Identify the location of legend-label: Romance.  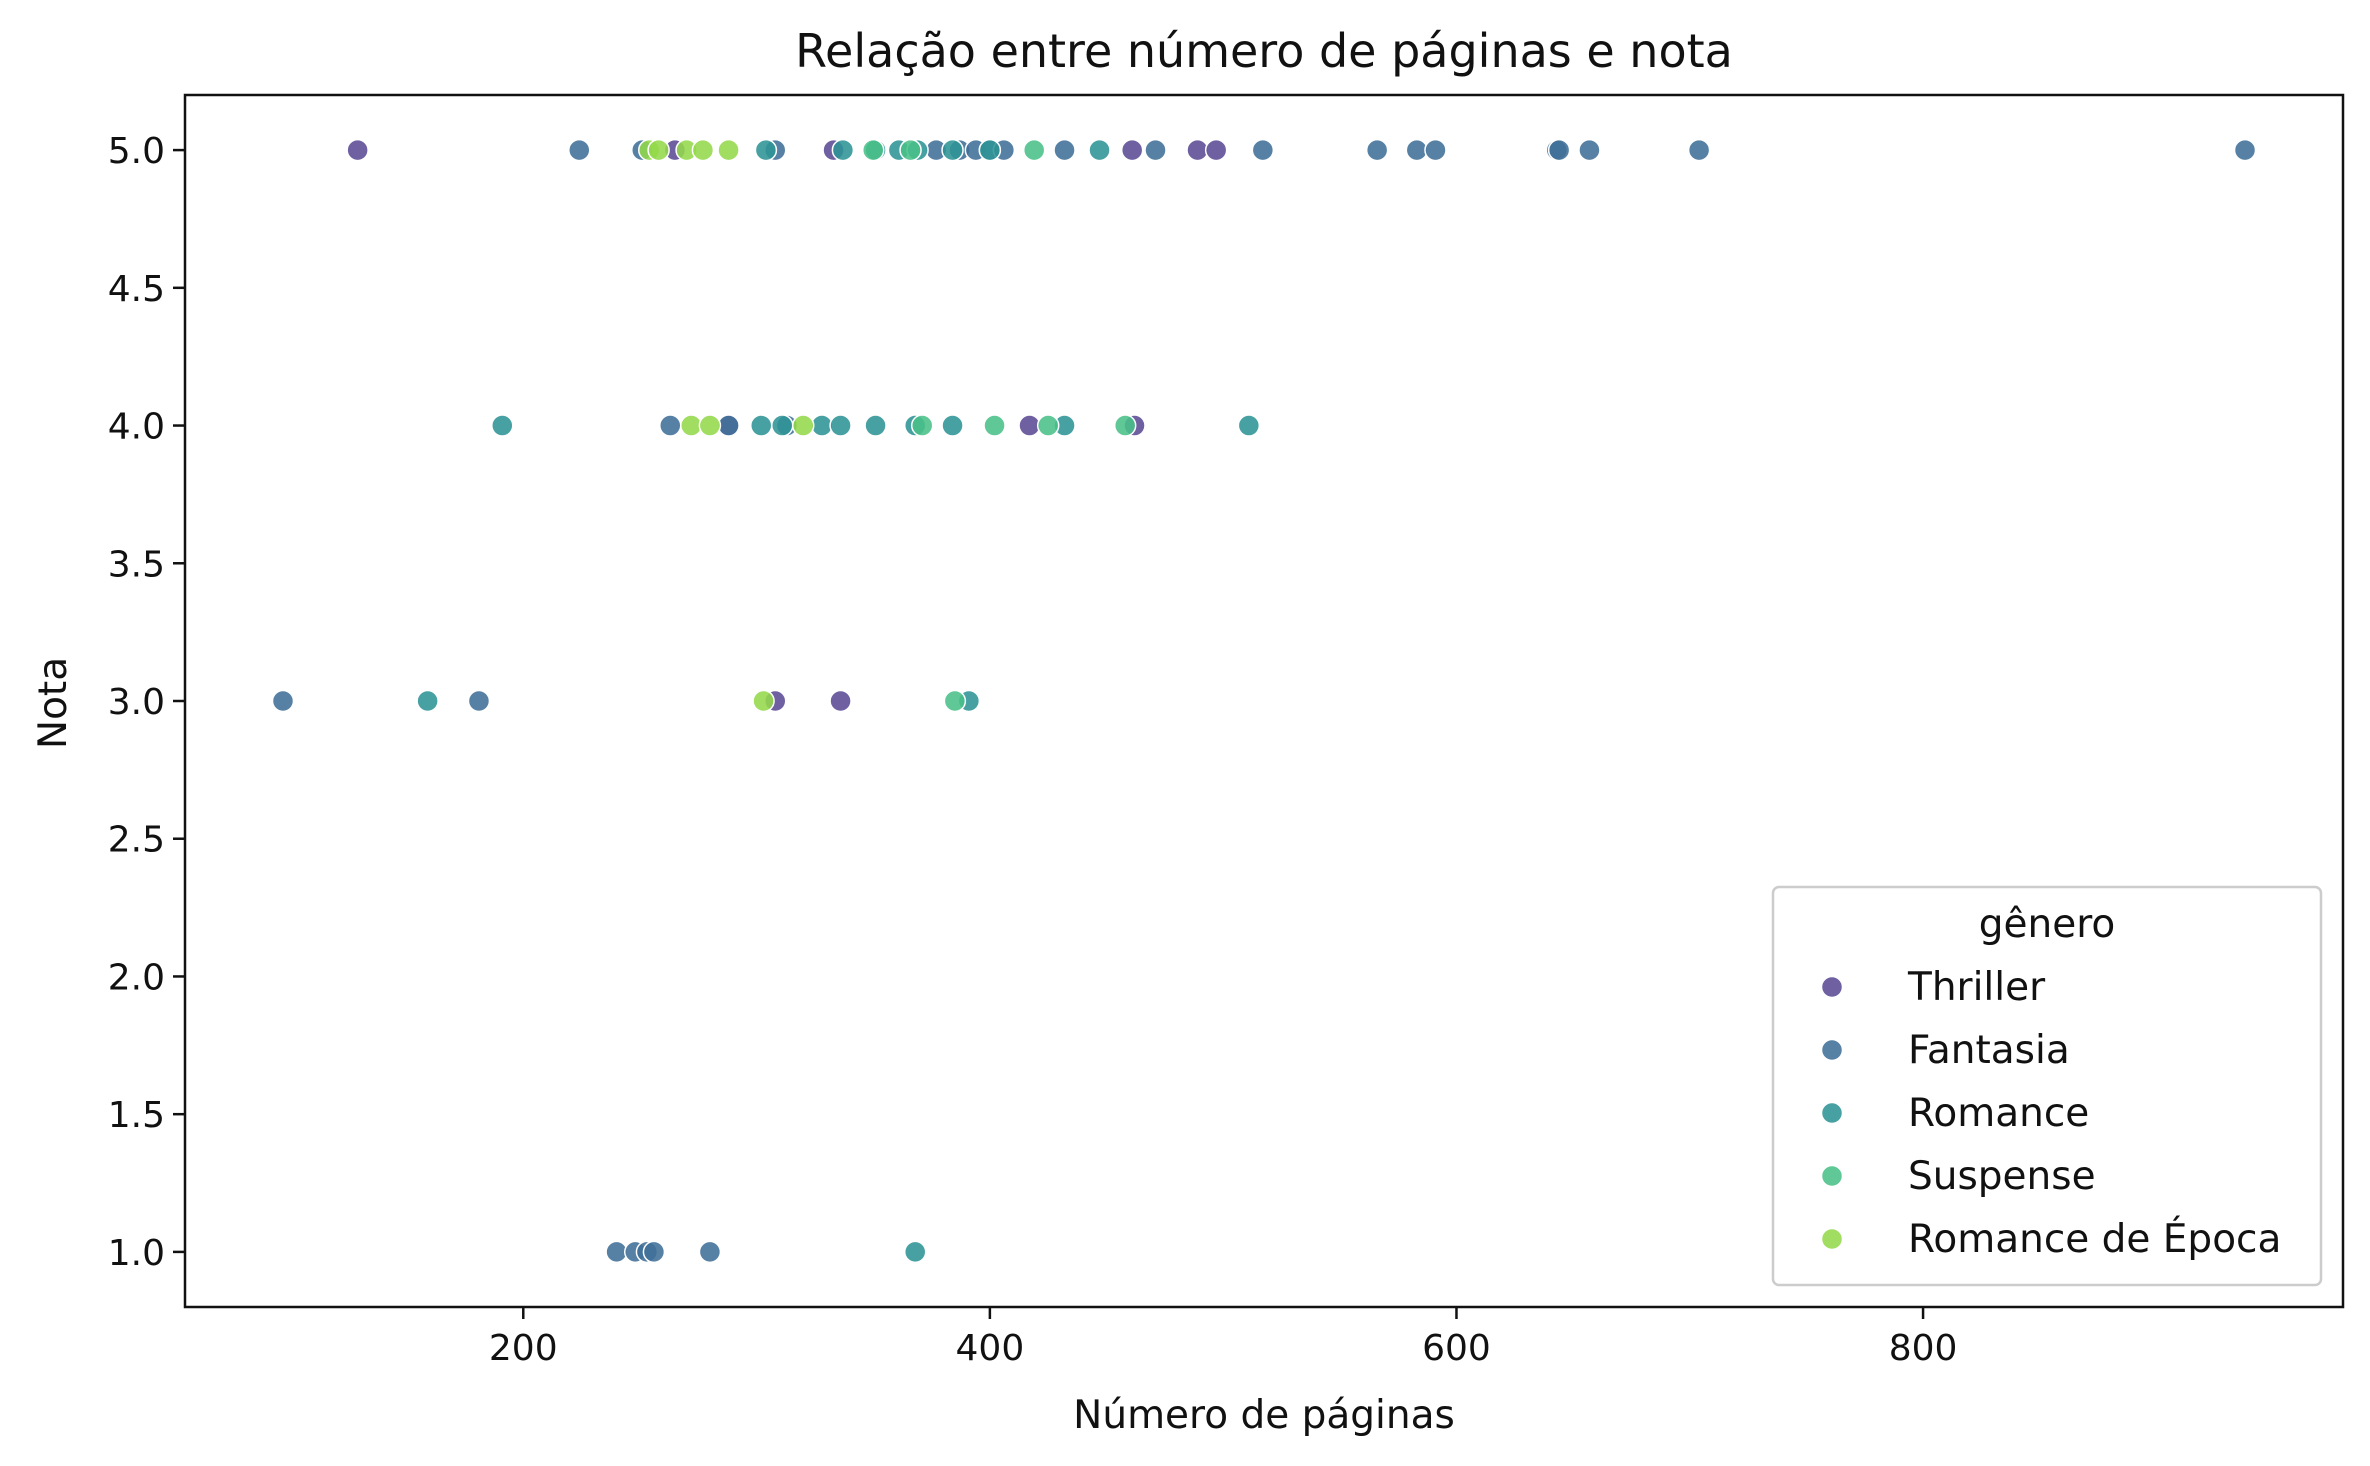
(1998, 1113).